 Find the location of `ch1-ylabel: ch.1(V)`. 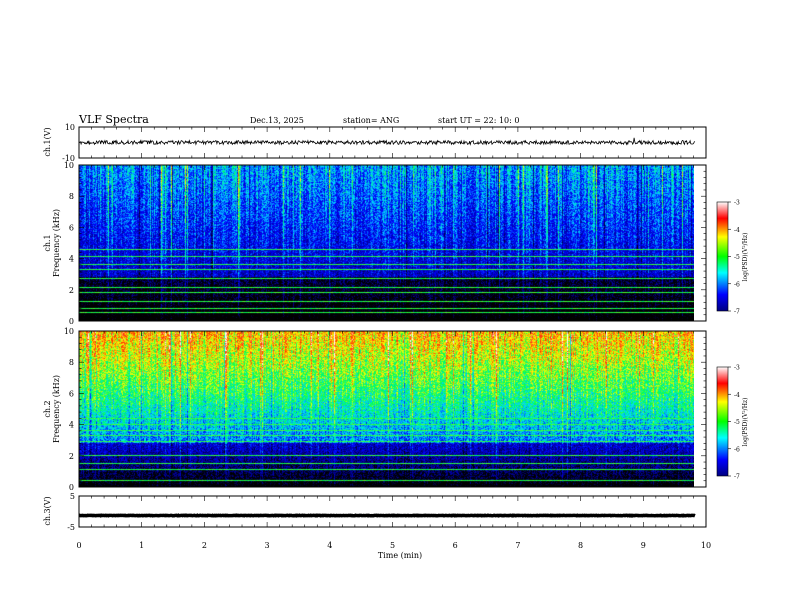

ch1-ylabel: ch.1(V) is located at coordinates (47, 141).